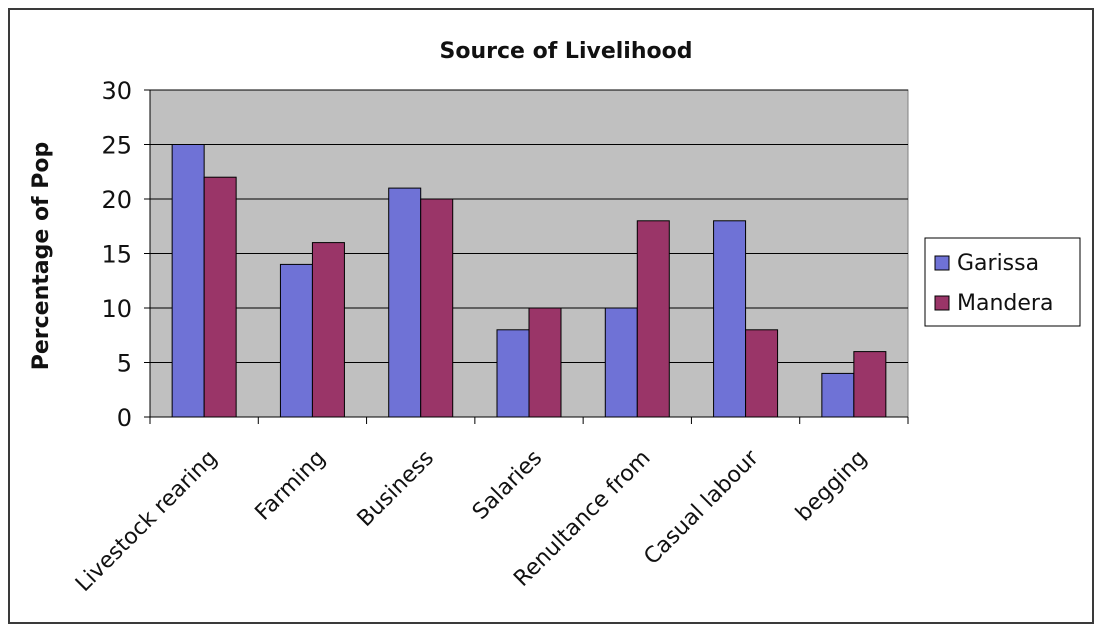 Image resolution: width=1104 pixels, height=632 pixels. I want to click on legend-swatch-garissa, so click(942, 263).